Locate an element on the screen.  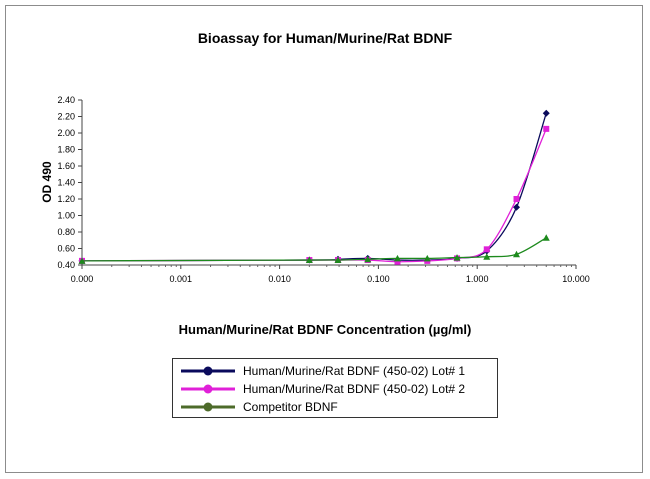
legend-item-competitor: Competitor BDNF is located at coordinates (335, 407).